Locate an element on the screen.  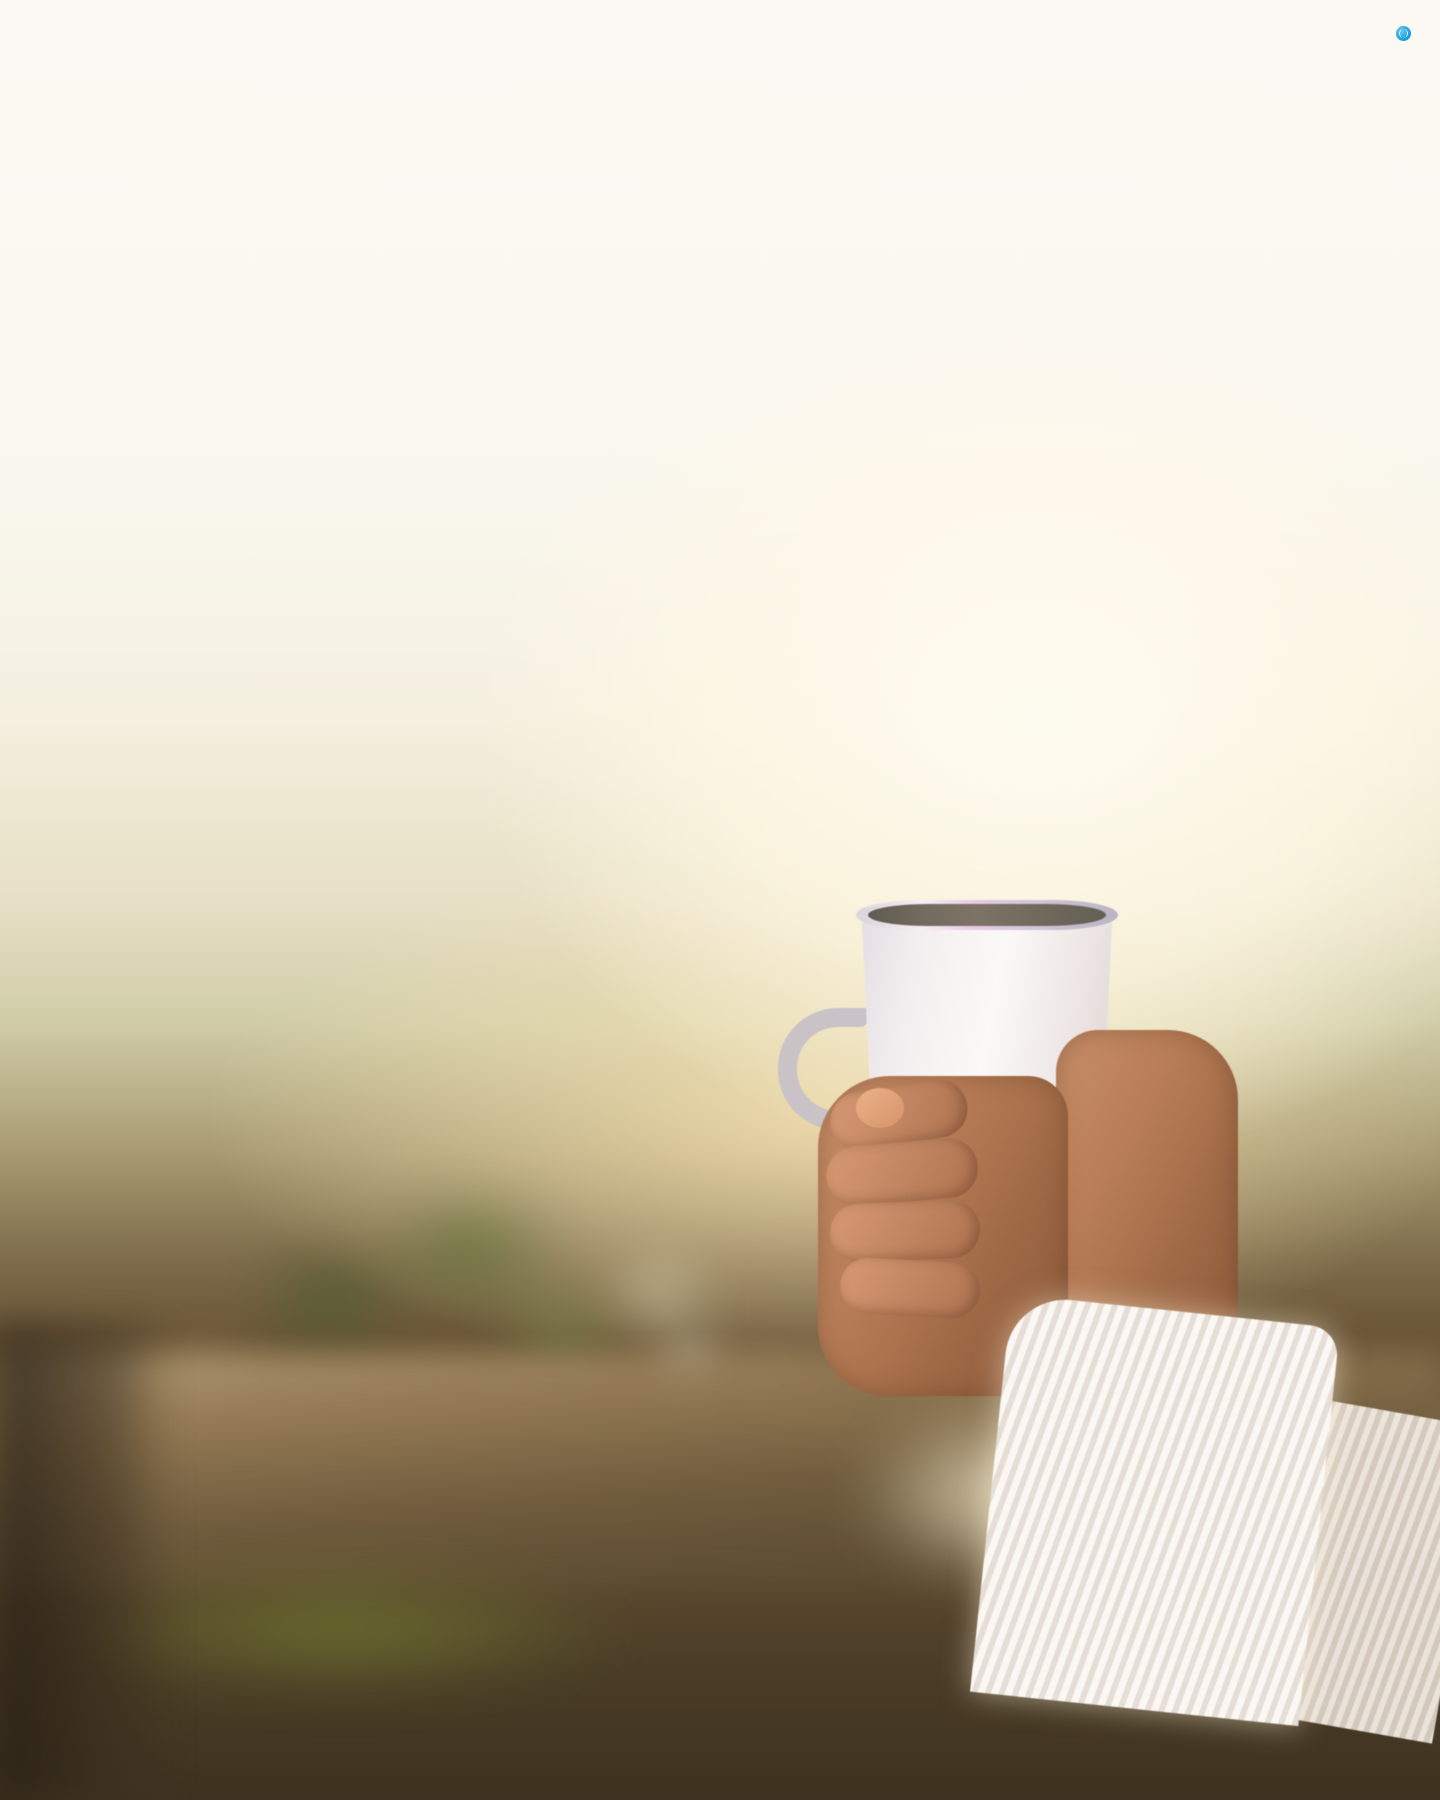
brand-logo is located at coordinates (1406, 31).